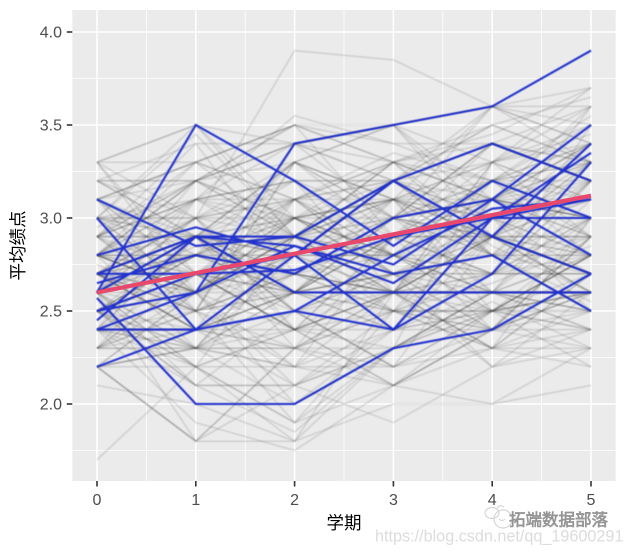 The height and width of the screenshot is (552, 627). What do you see at coordinates (51, 312) in the screenshot?
I see `svg-text: 2.5` at bounding box center [51, 312].